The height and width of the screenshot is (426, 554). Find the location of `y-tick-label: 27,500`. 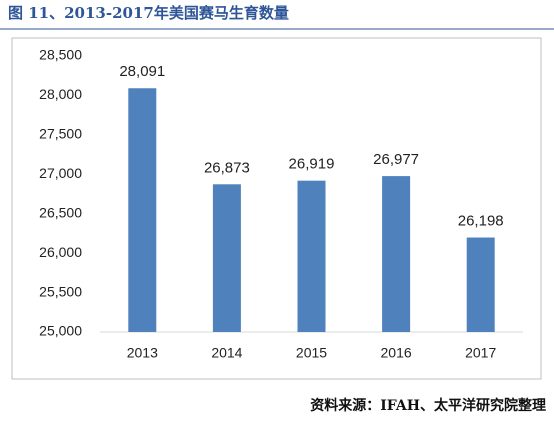

y-tick-label: 27,500 is located at coordinates (60, 134).